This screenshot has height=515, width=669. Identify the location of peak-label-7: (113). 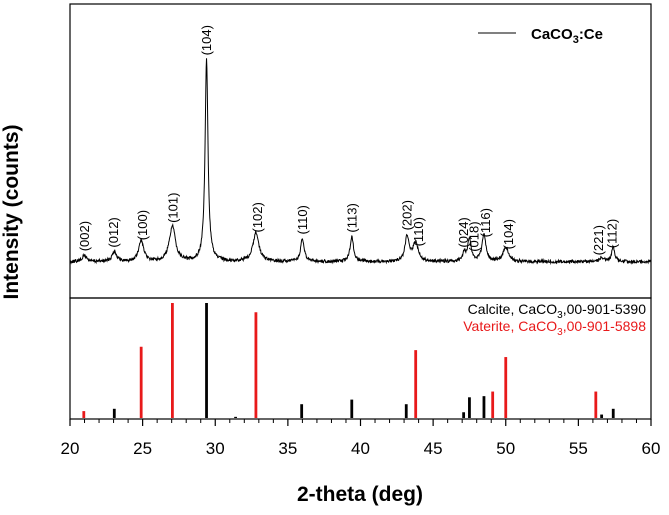
(351, 217).